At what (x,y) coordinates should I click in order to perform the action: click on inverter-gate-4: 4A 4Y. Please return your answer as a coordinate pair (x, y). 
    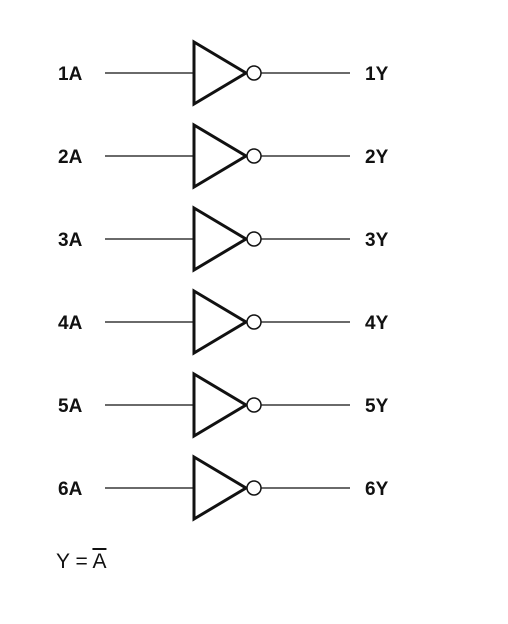
    Looking at the image, I should click on (223, 322).